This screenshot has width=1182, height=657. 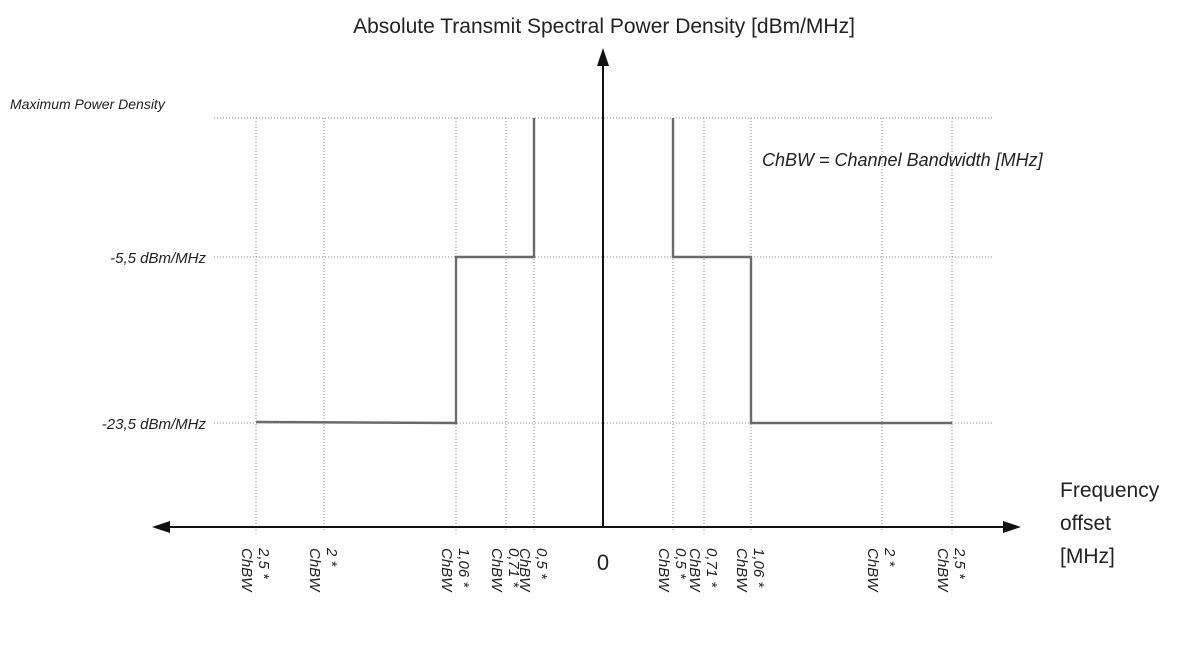 I want to click on level-label-low: -23,5 dBm/MHz, so click(x=154, y=424).